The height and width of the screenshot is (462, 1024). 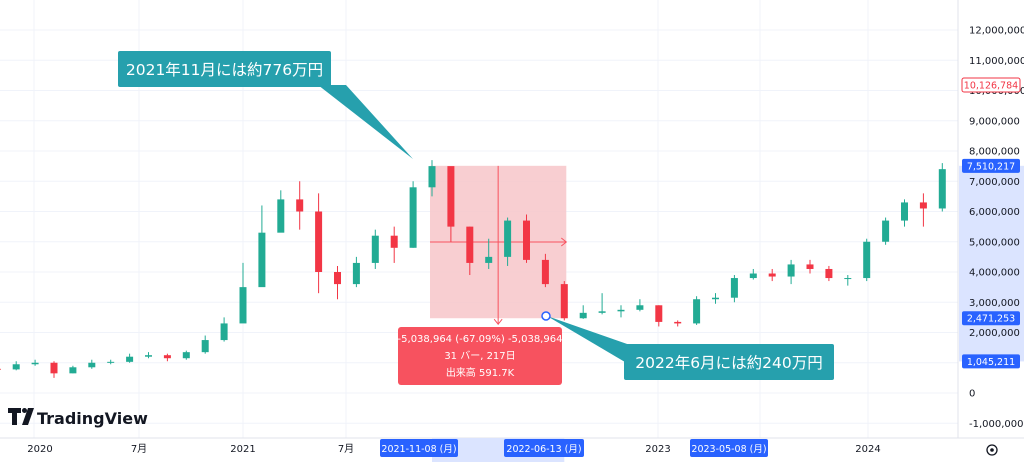 What do you see at coordinates (994, 303) in the screenshot?
I see `y-tick-label: 3,000,000` at bounding box center [994, 303].